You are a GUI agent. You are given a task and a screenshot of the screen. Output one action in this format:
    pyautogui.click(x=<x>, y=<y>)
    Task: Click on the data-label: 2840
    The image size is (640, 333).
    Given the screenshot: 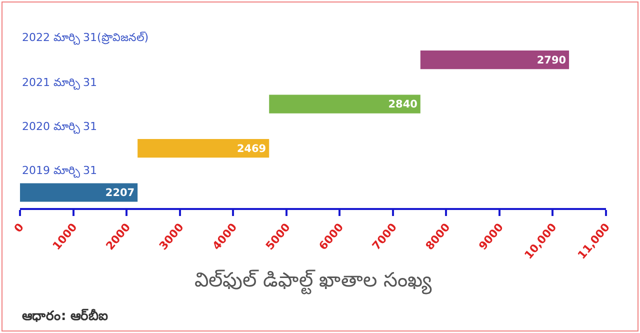 What is the action you would take?
    pyautogui.click(x=403, y=104)
    